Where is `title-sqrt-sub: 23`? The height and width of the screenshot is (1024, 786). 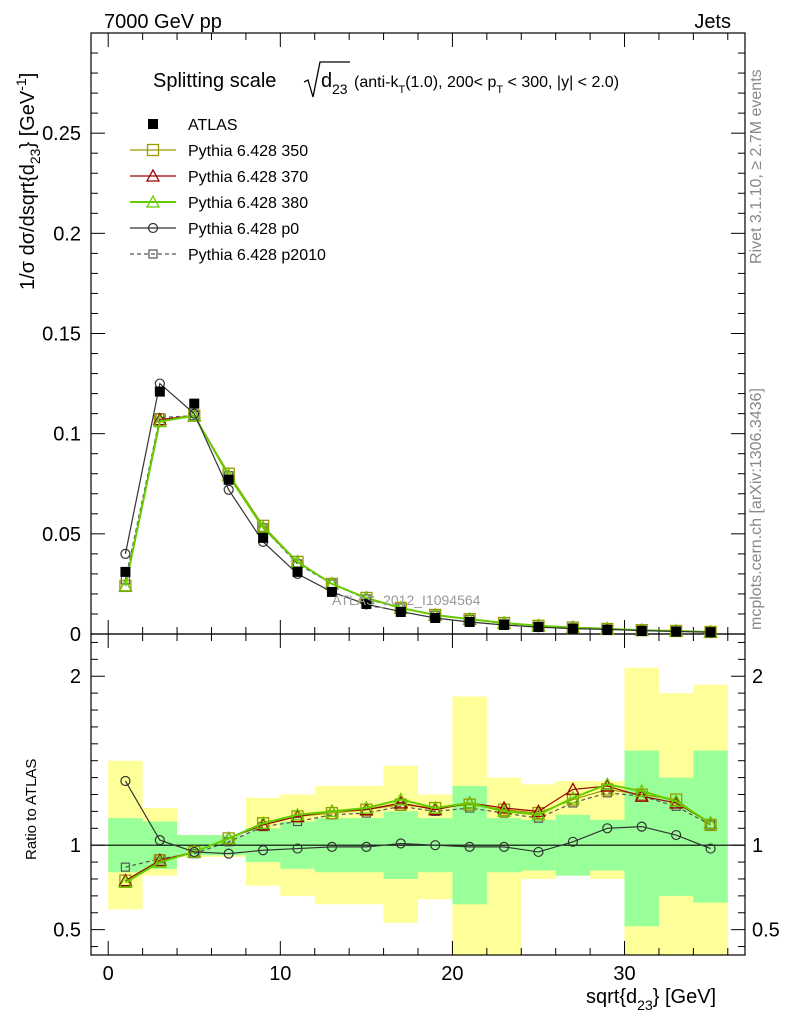 title-sqrt-sub: 23 is located at coordinates (340, 89).